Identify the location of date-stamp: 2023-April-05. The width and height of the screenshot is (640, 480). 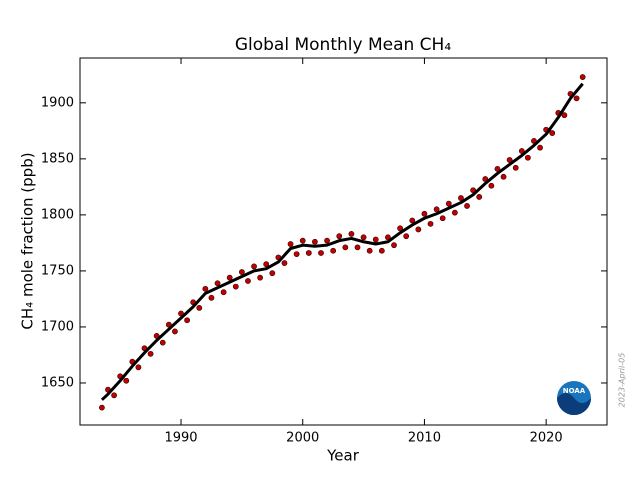
(622, 380).